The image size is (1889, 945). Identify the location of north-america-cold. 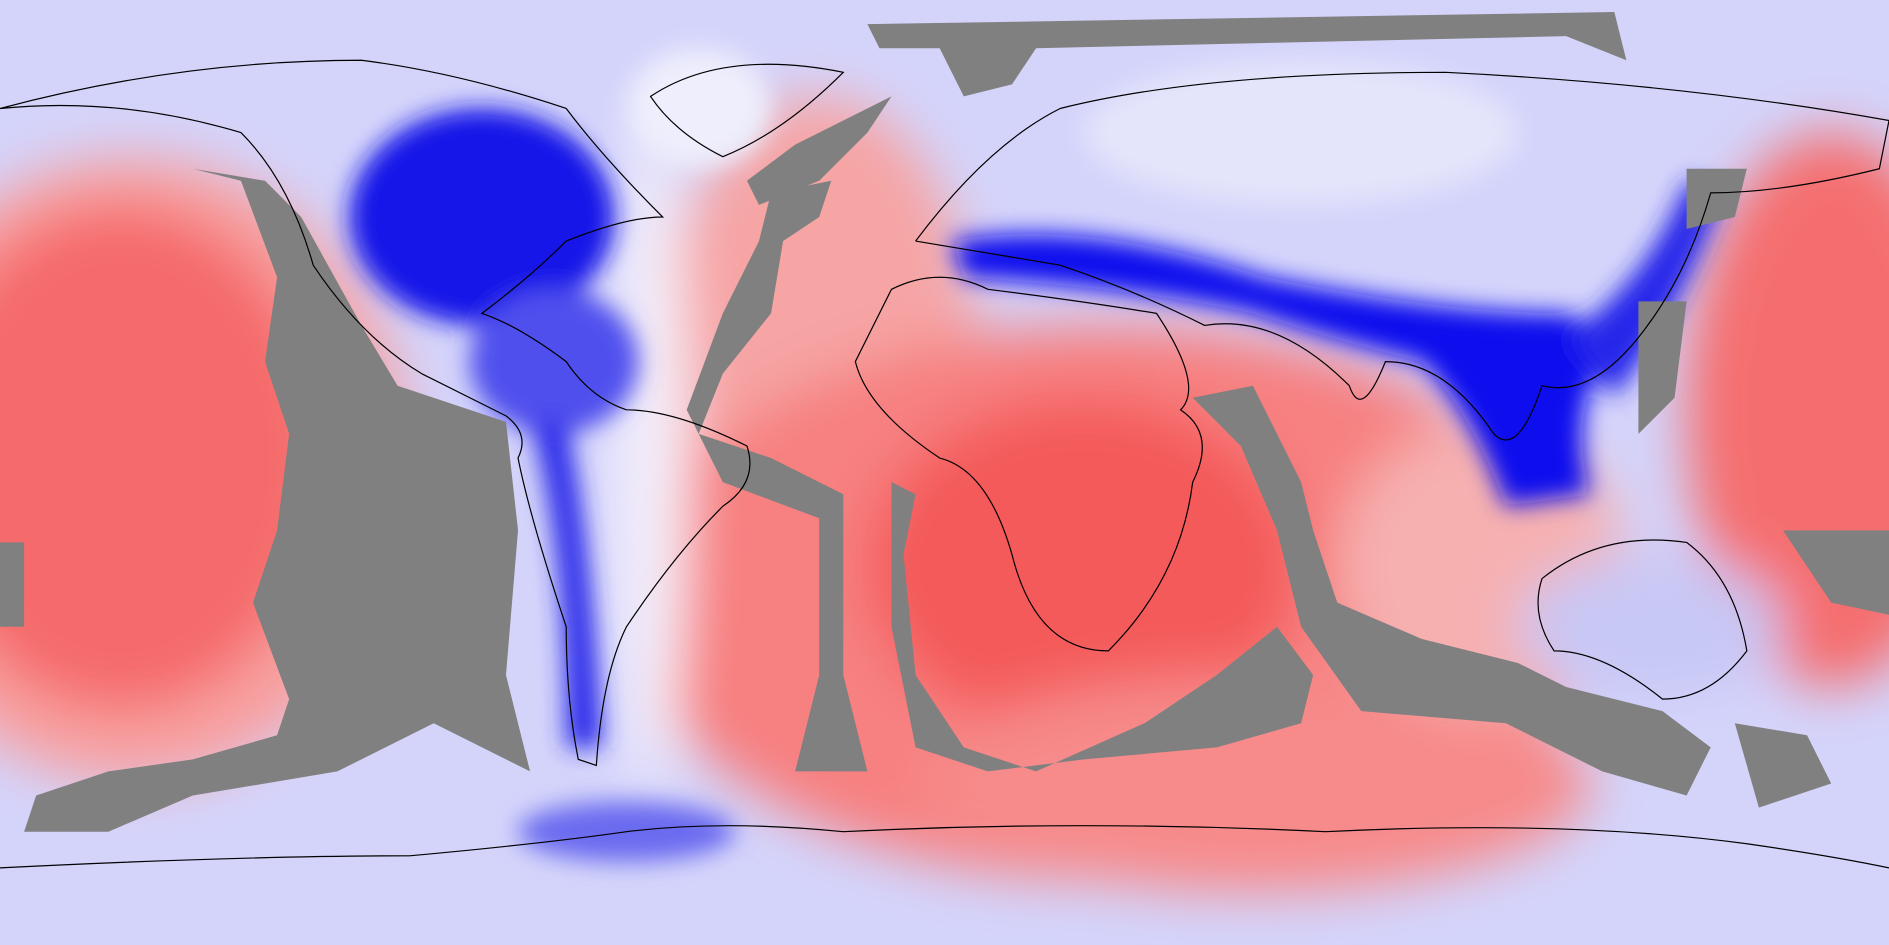
(482, 217).